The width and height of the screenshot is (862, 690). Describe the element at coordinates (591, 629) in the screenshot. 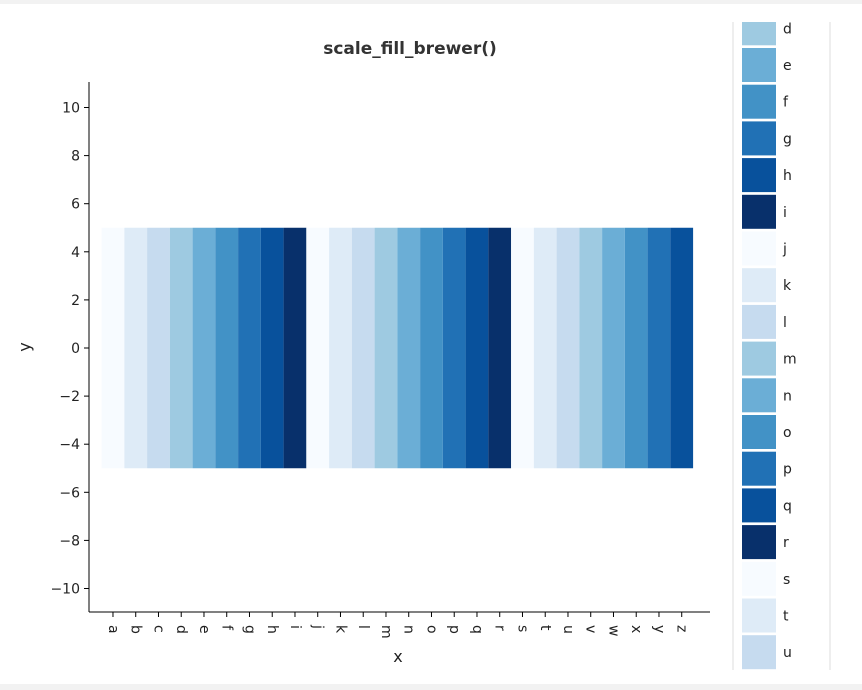

I see `x-tick-label: v` at that location.